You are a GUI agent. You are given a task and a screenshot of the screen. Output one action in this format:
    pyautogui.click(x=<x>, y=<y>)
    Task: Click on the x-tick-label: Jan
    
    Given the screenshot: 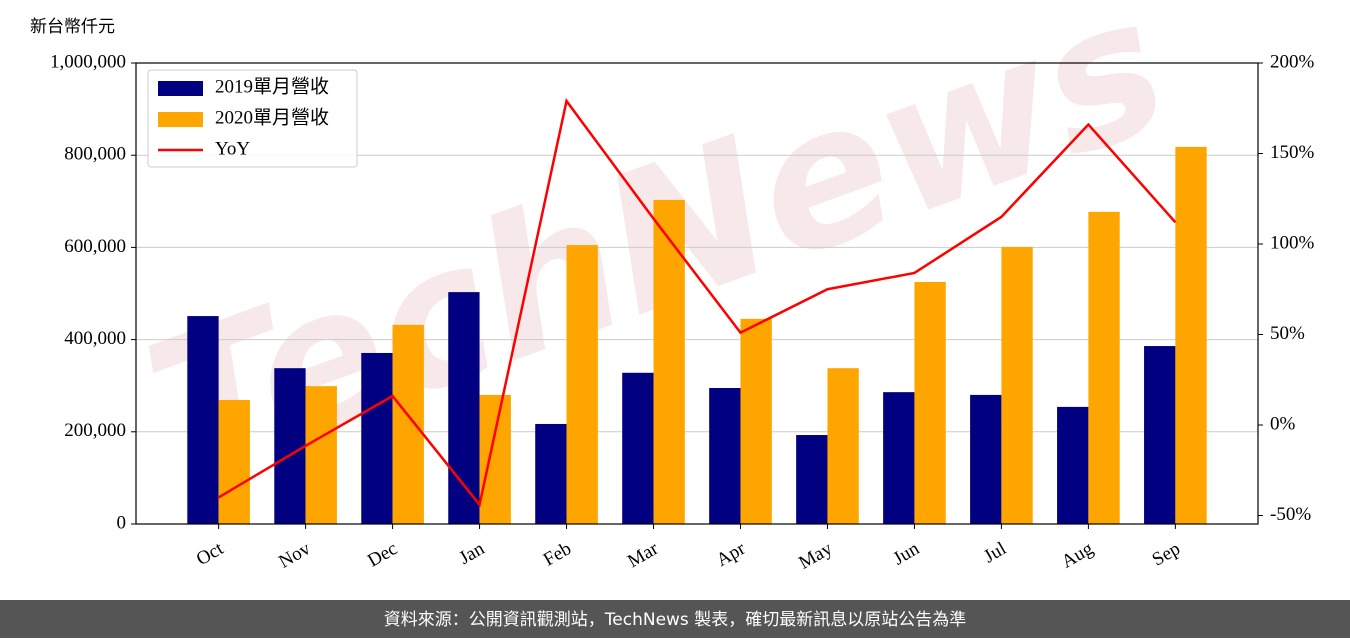 What is the action you would take?
    pyautogui.click(x=472, y=553)
    